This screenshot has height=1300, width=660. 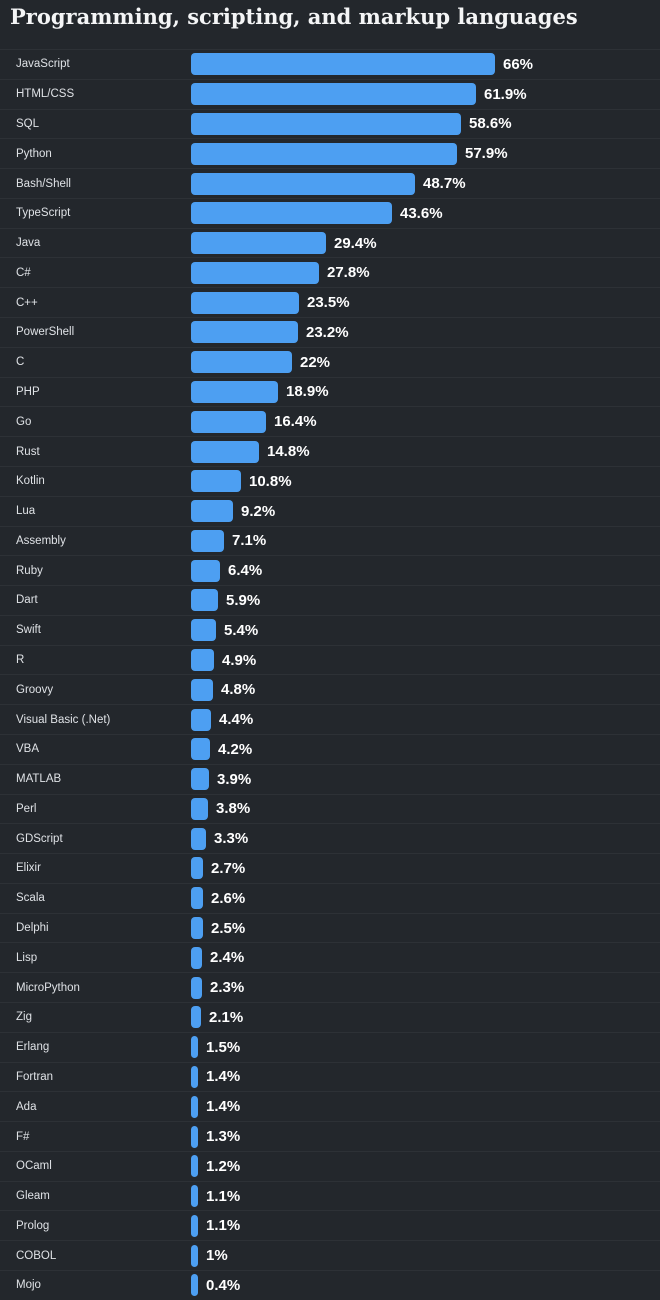 I want to click on value-label: 5.9%, so click(x=243, y=600).